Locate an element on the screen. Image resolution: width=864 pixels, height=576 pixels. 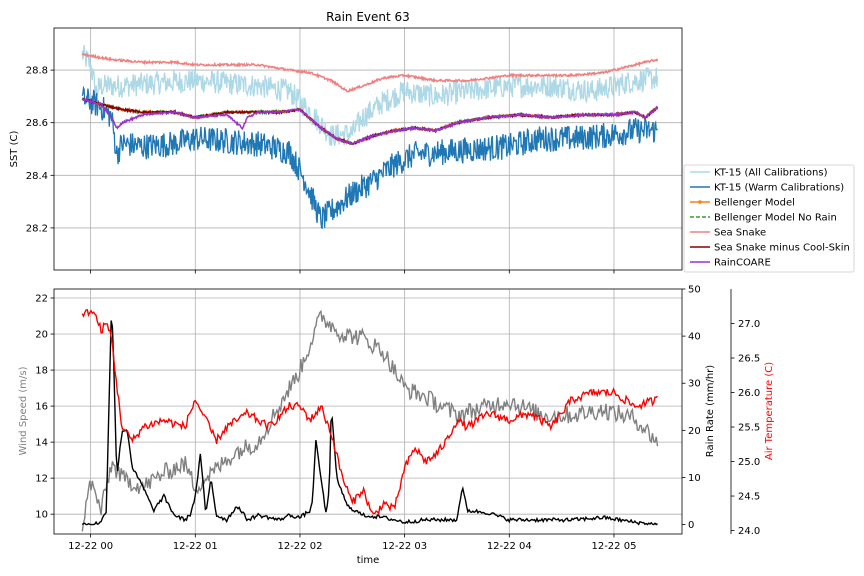
legend-label: RainCOARE is located at coordinates (742, 263).